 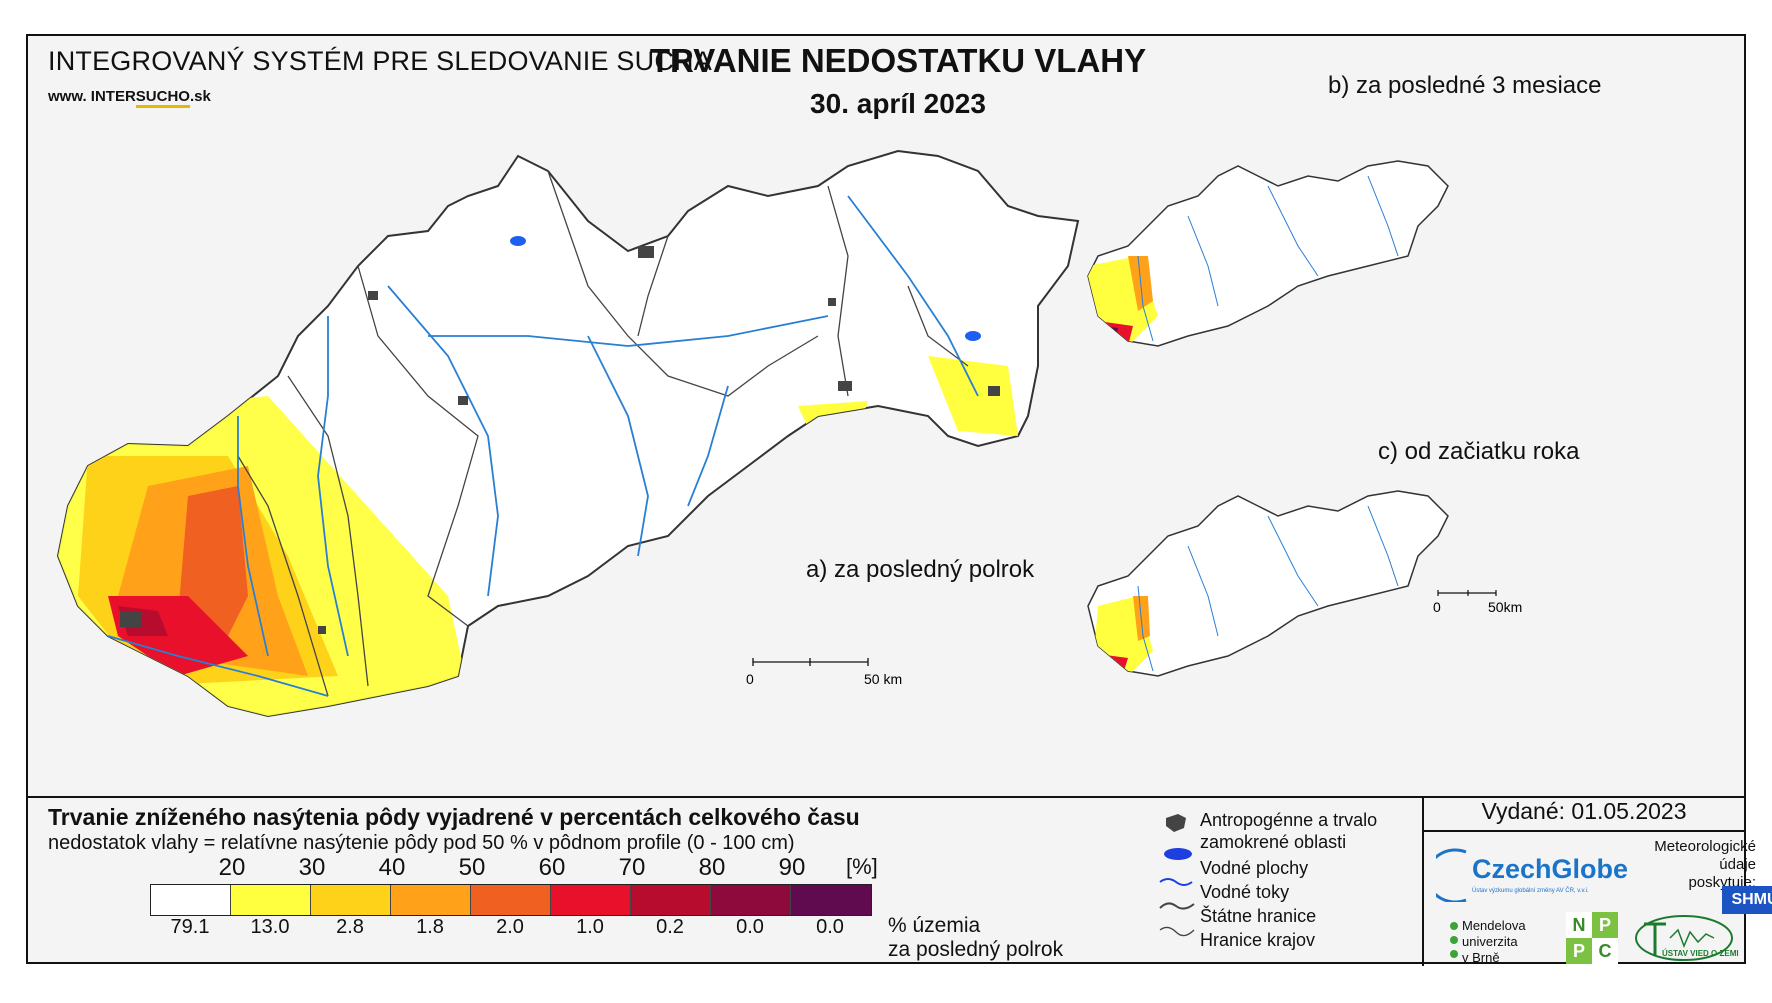 What do you see at coordinates (380, 61) in the screenshot?
I see `system-title: INTEGROVANÝ SYSTÉM PRE SLEDOVANIE SUCHA` at bounding box center [380, 61].